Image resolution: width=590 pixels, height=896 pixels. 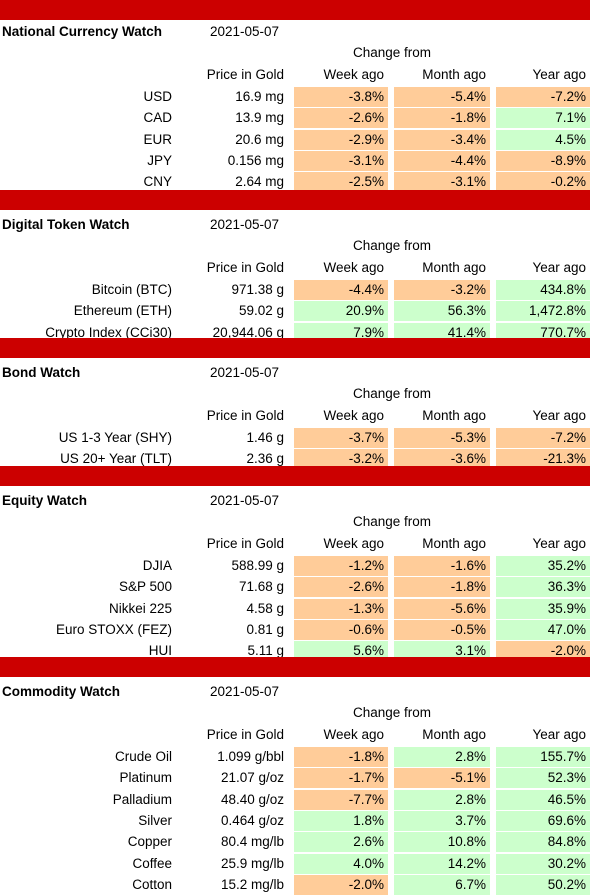 What do you see at coordinates (543, 608) in the screenshot?
I see `year-change-cell: 35.9%` at bounding box center [543, 608].